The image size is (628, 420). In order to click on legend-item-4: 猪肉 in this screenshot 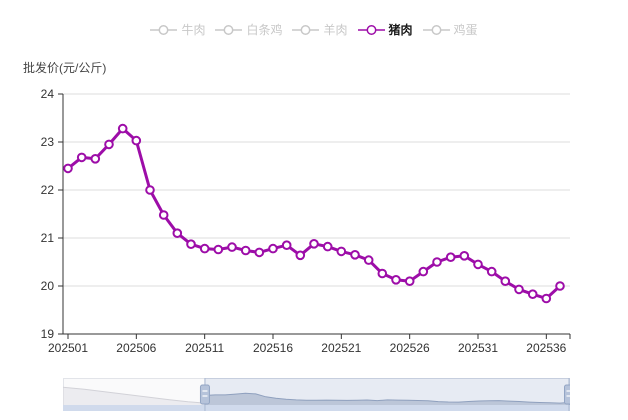, I will do `click(385, 29)`.